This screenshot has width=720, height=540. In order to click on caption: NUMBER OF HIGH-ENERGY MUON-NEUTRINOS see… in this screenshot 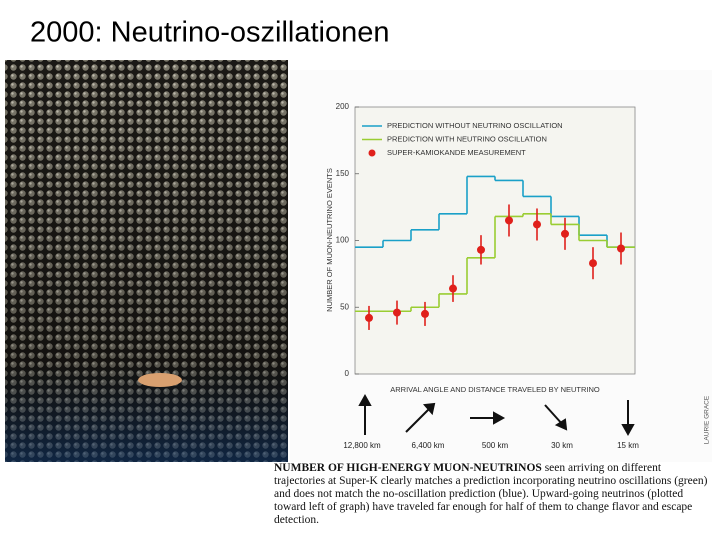, I will do `click(492, 494)`.